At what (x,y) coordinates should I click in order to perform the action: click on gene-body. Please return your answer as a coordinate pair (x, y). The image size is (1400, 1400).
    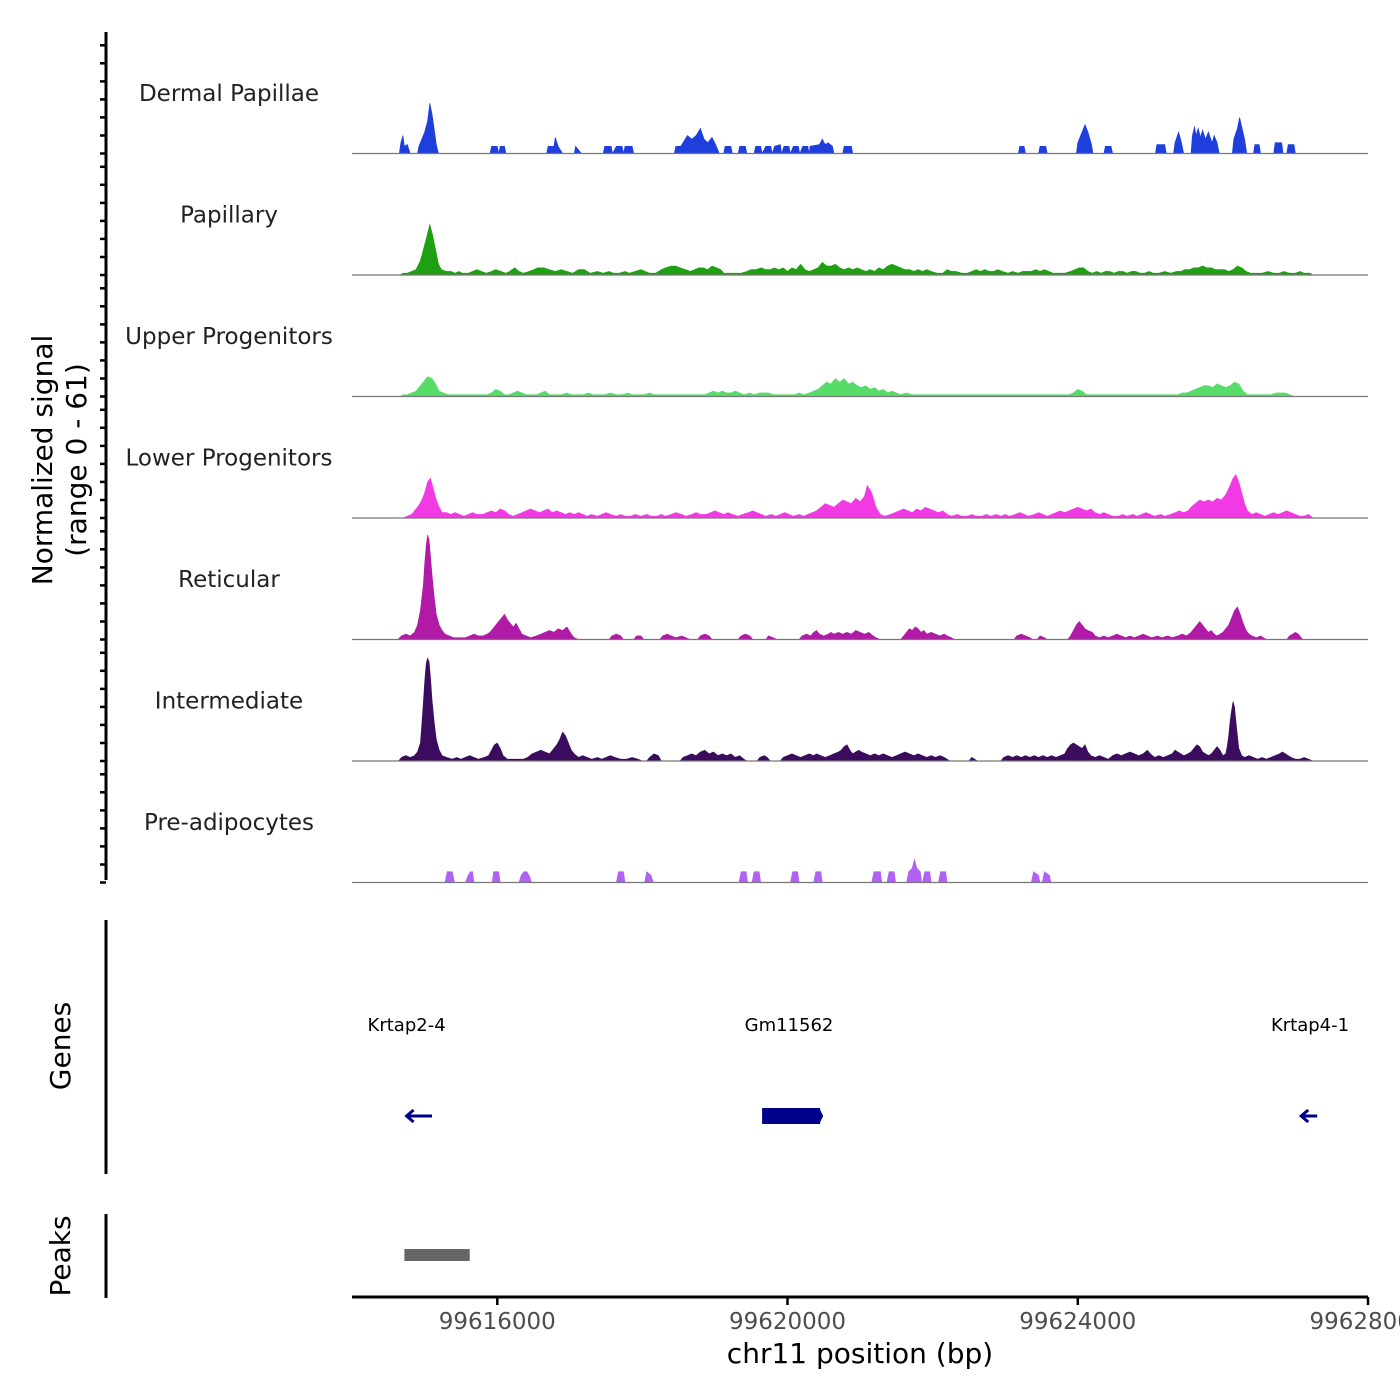
    Looking at the image, I should click on (791, 1116).